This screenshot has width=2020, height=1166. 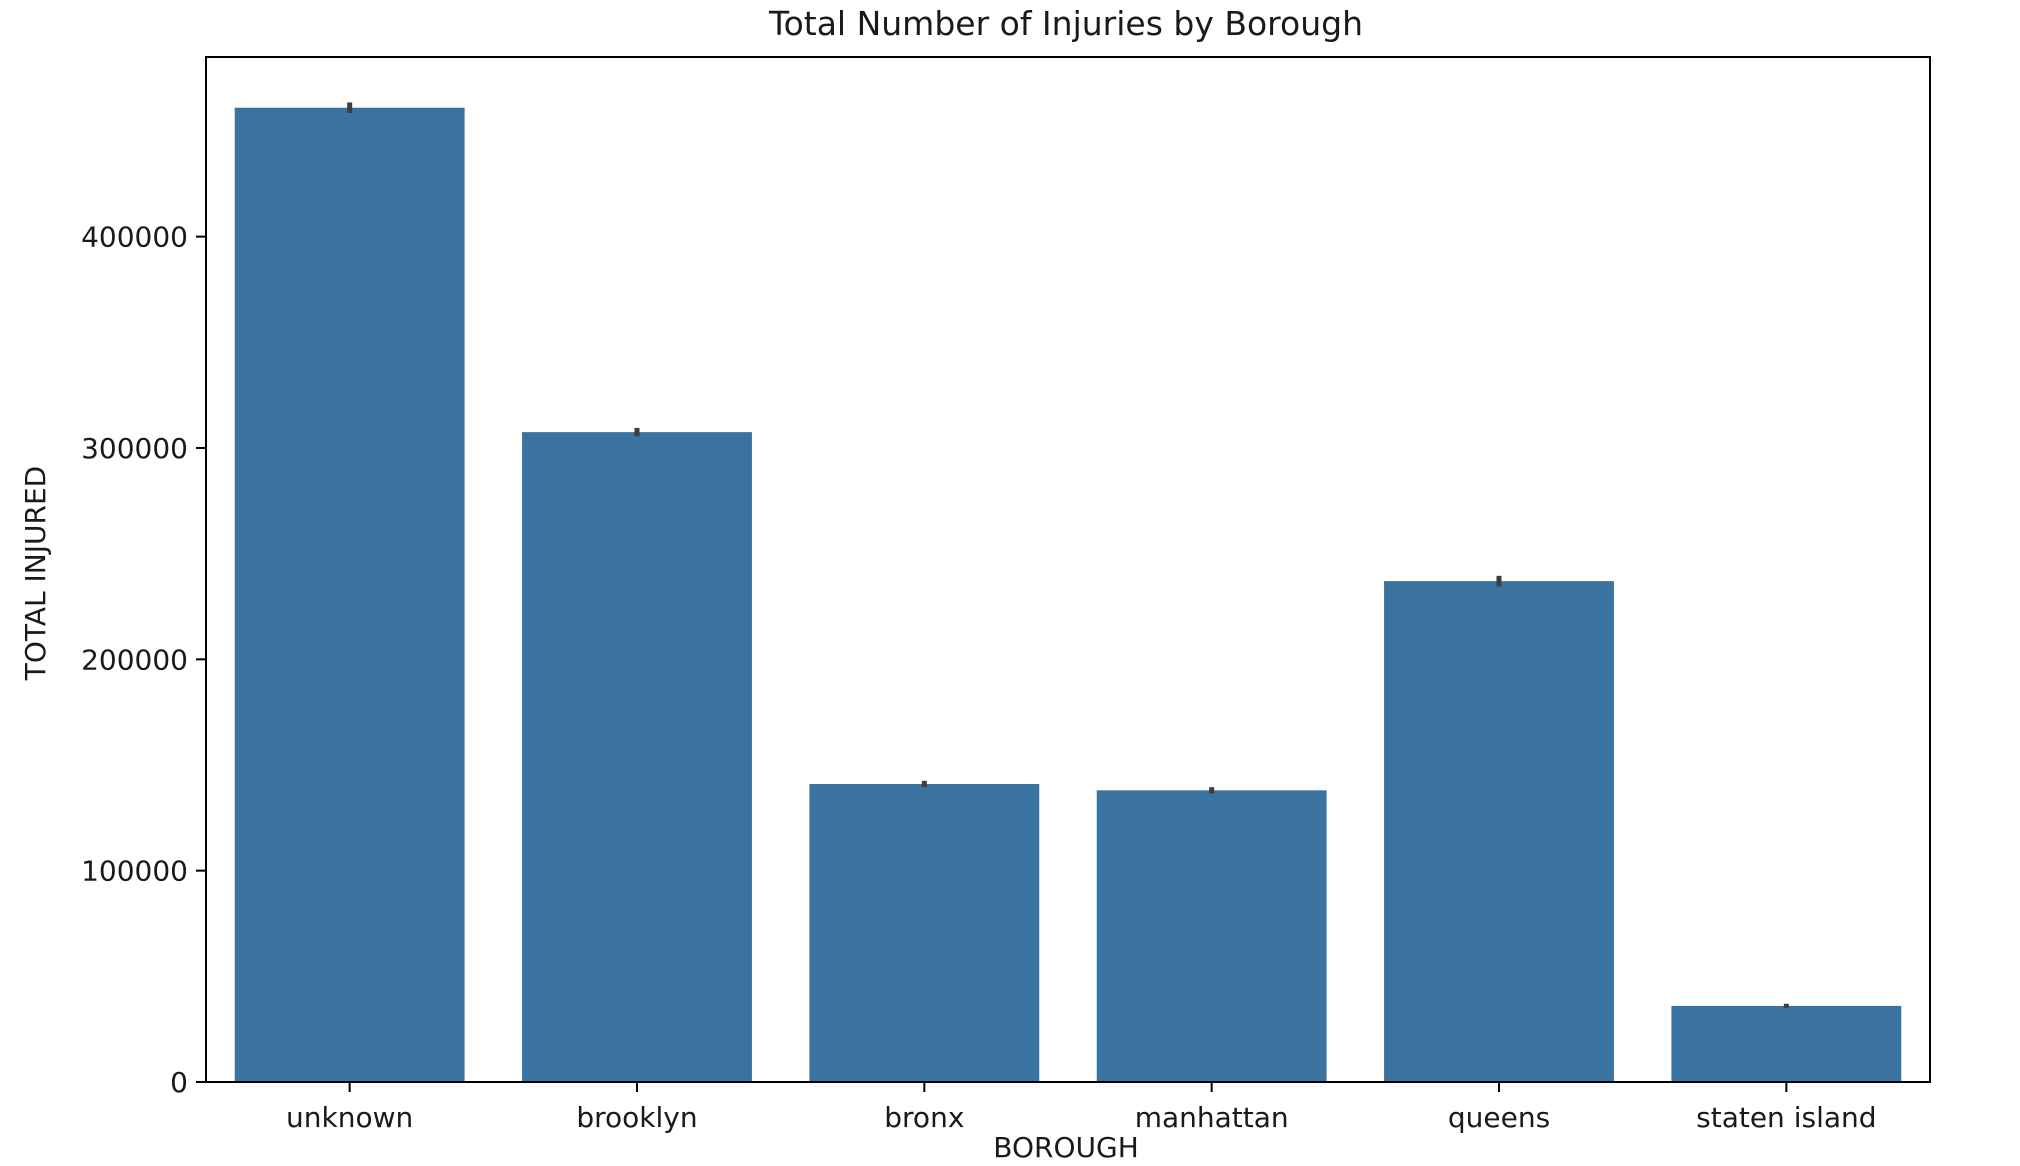 What do you see at coordinates (1066, 1146) in the screenshot?
I see `x-axis-label: BOROUGH` at bounding box center [1066, 1146].